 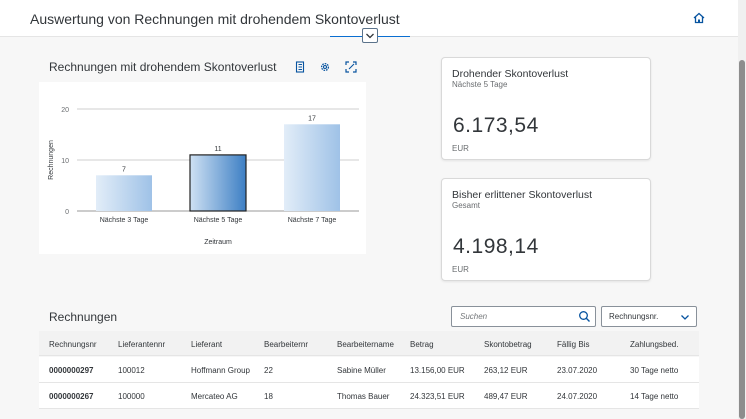 I want to click on table-title: Rechnungen, so click(x=83, y=317).